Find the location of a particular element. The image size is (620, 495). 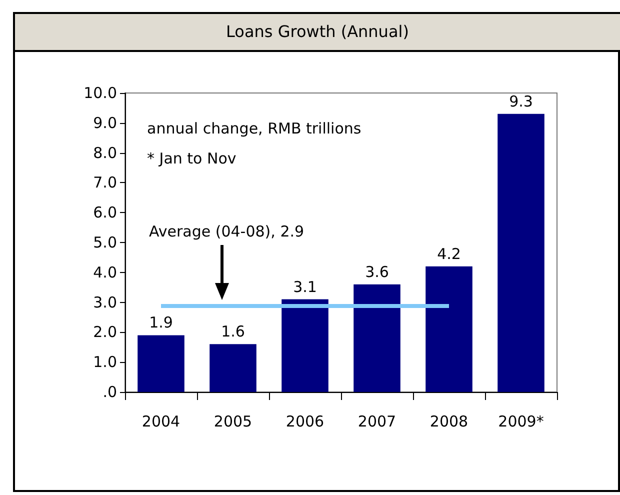

x-tick-label: 2006 is located at coordinates (305, 421).